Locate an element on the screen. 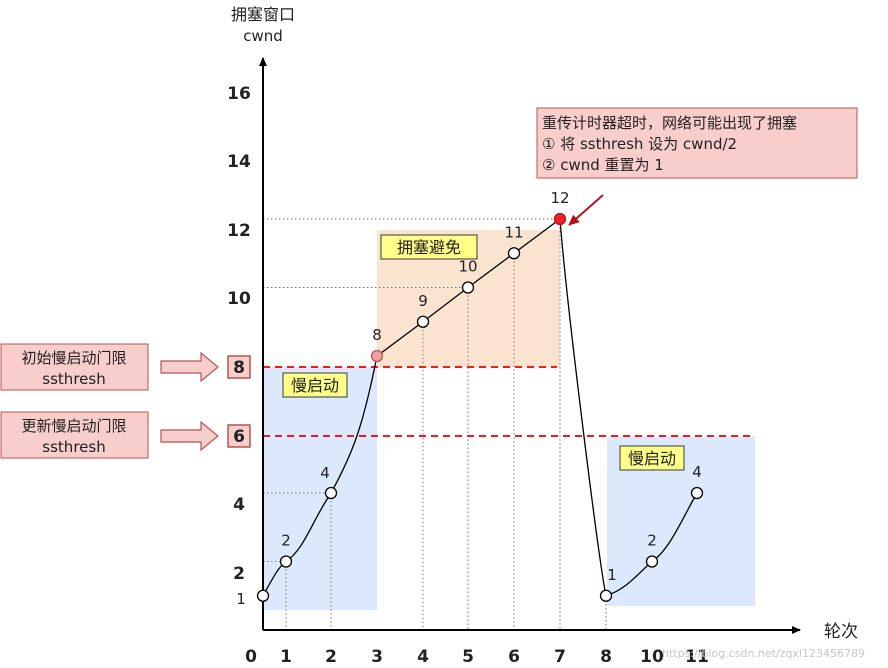 This screenshot has height=668, width=888. y-axis-title-line2: cwnd is located at coordinates (263, 36).